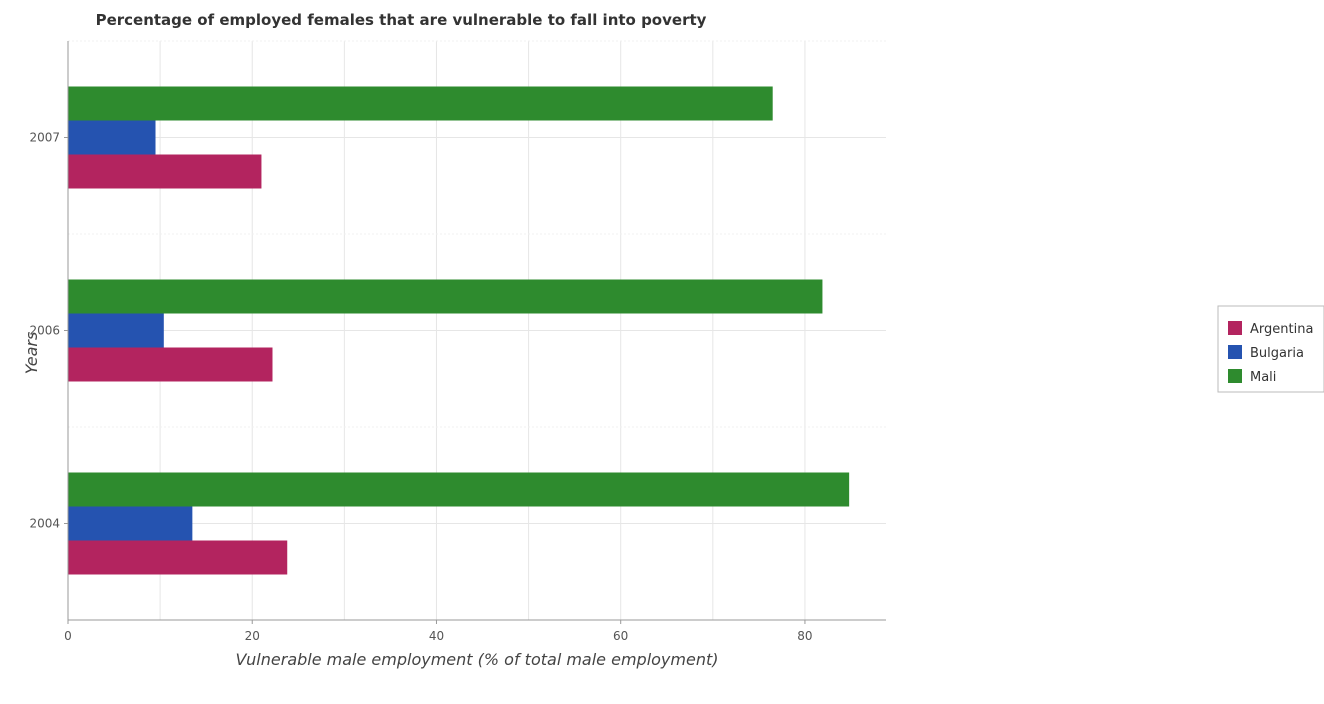 This screenshot has height=704, width=1324. I want to click on bar-mali-2007, so click(420, 103).